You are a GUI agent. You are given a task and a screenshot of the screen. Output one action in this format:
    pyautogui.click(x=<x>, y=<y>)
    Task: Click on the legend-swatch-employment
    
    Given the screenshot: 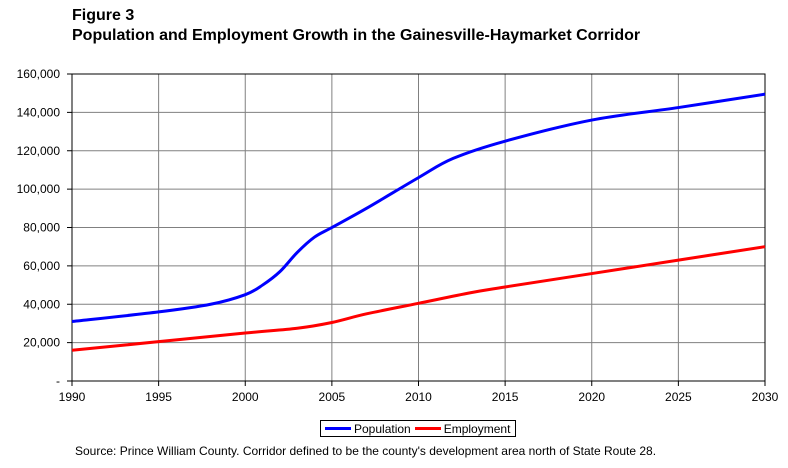 What is the action you would take?
    pyautogui.click(x=427, y=428)
    